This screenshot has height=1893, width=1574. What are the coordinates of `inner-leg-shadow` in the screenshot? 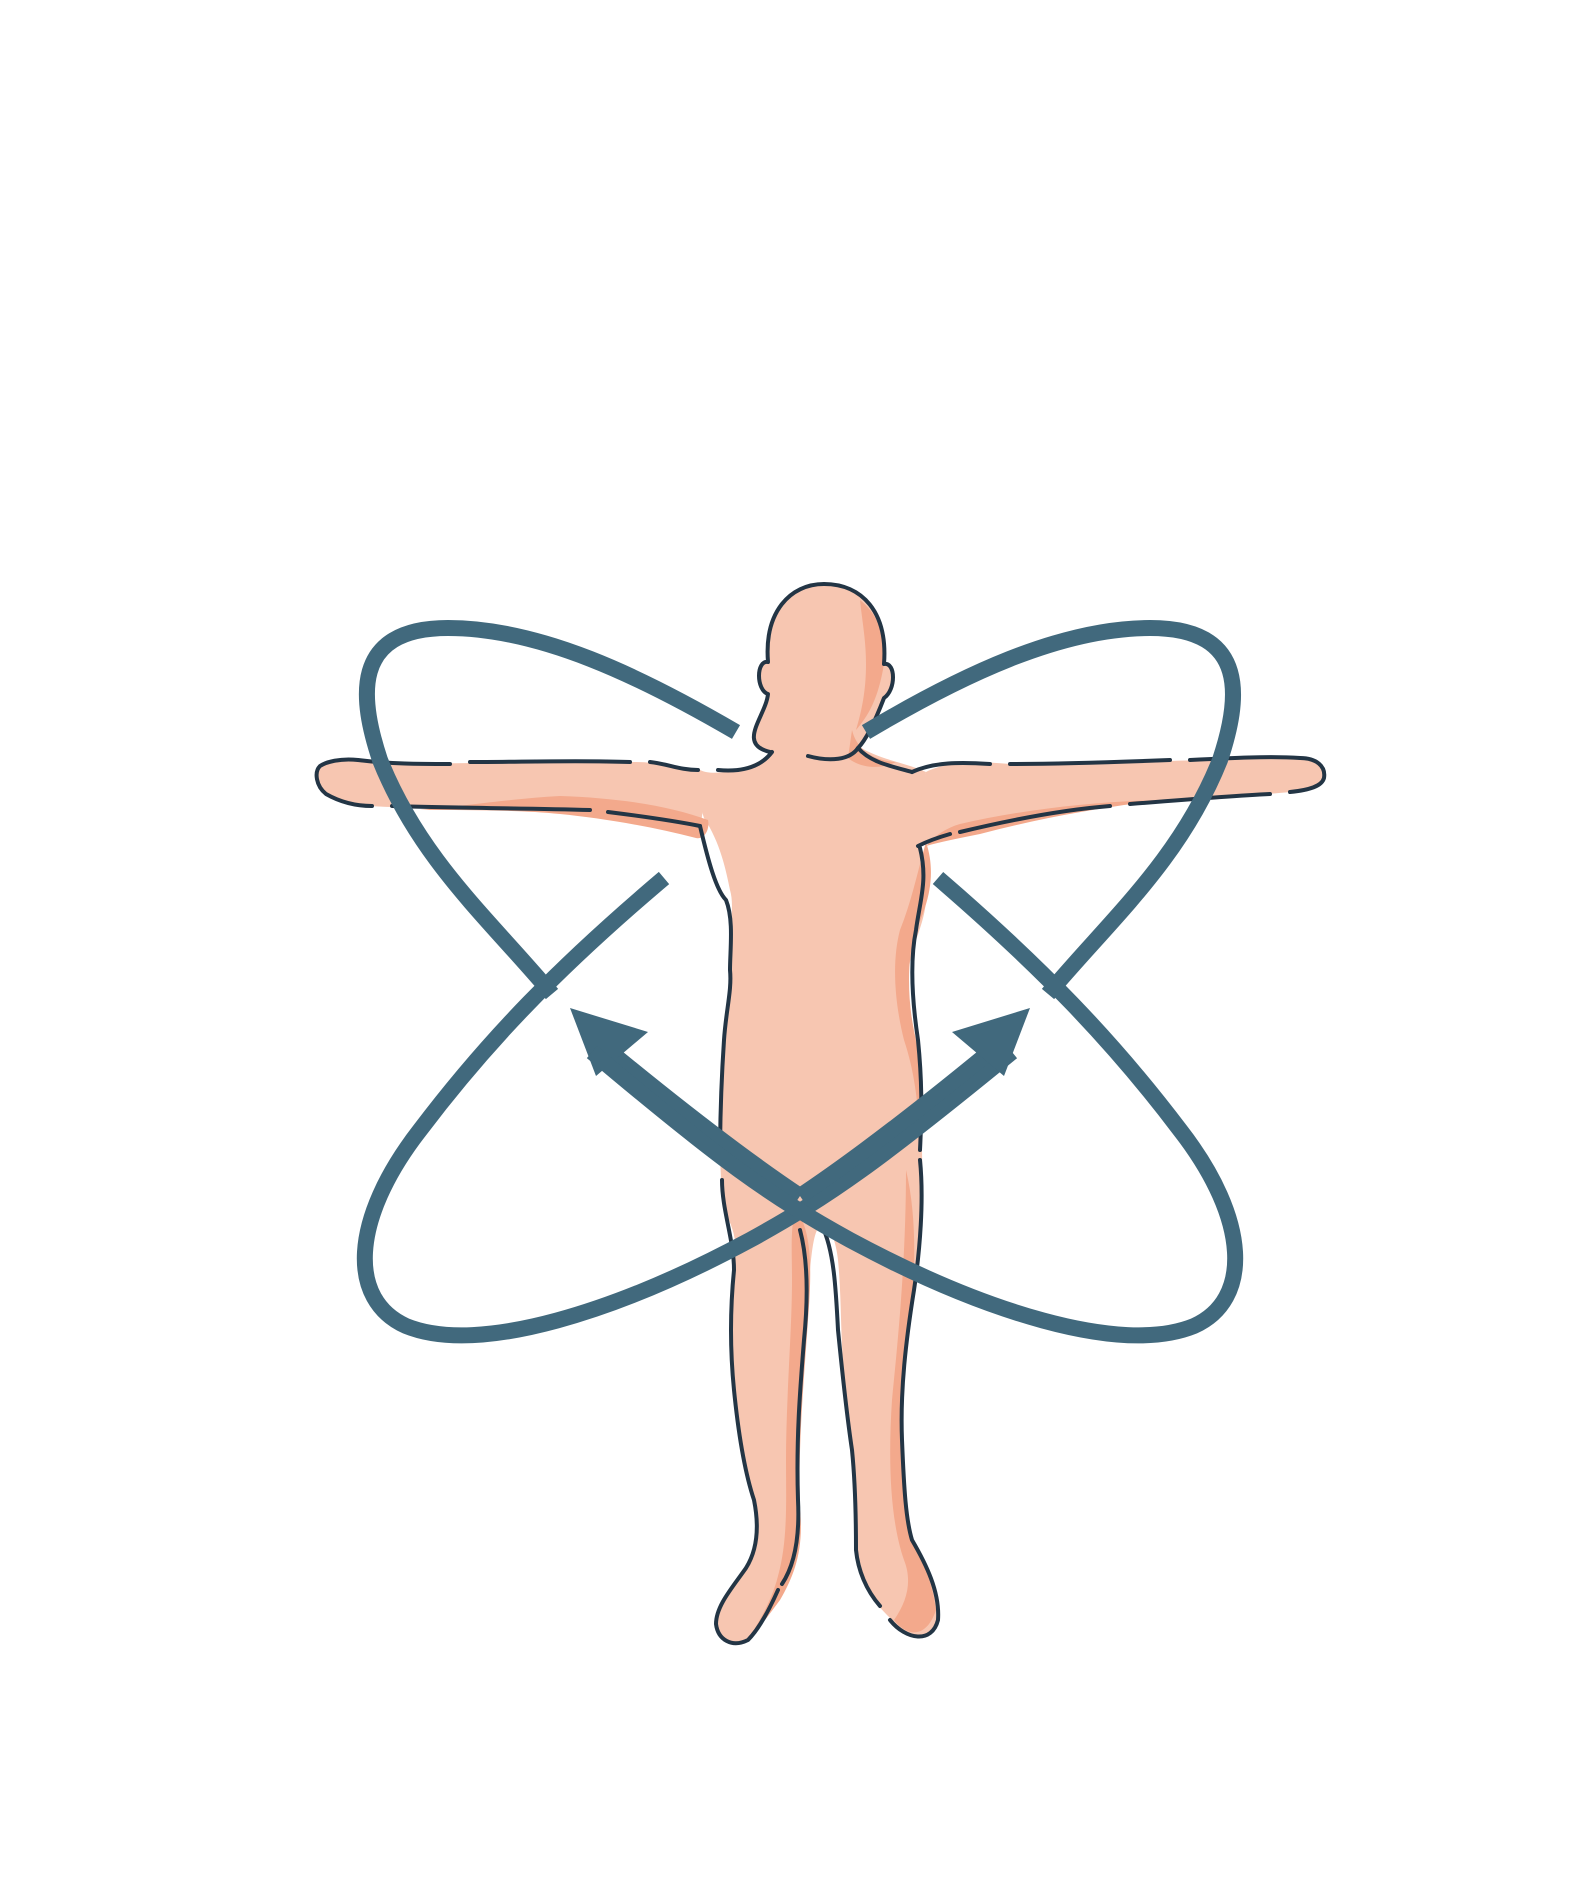 It's located at (779, 1425).